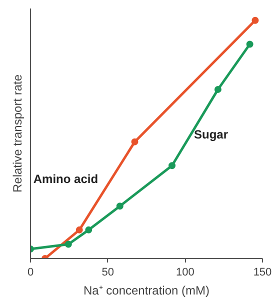 The width and height of the screenshot is (276, 300). I want to click on x-axis-title: Na⁺ concentration (mM), so click(146, 291).